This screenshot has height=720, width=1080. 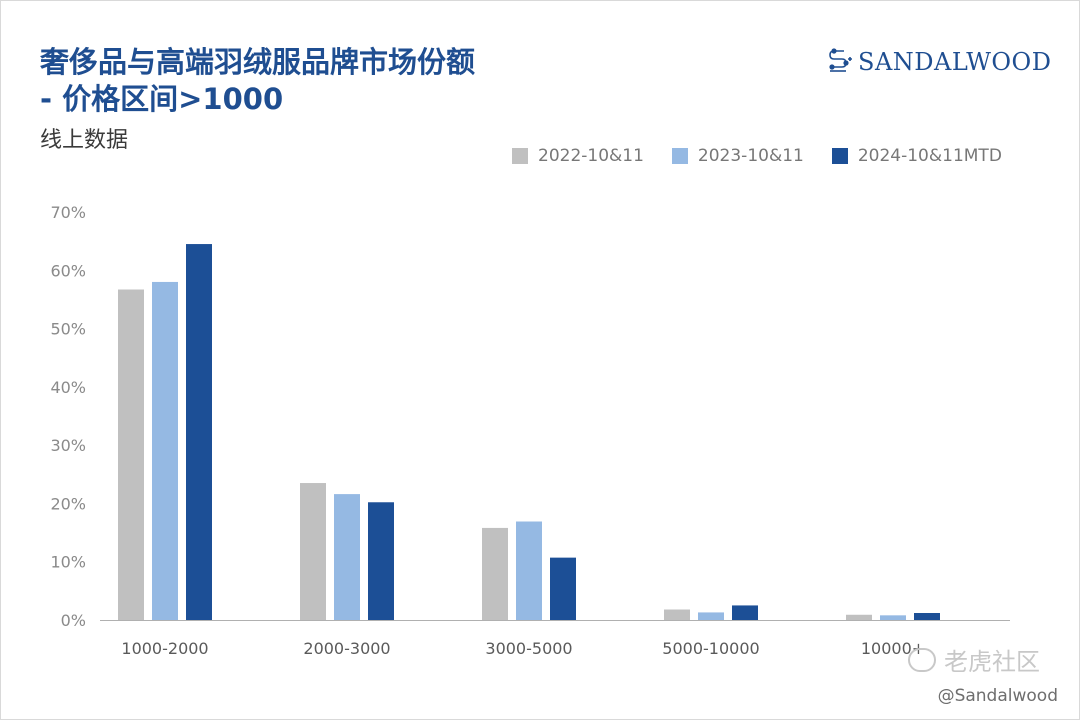 What do you see at coordinates (840, 60) in the screenshot?
I see `sandalwood-logo-icon` at bounding box center [840, 60].